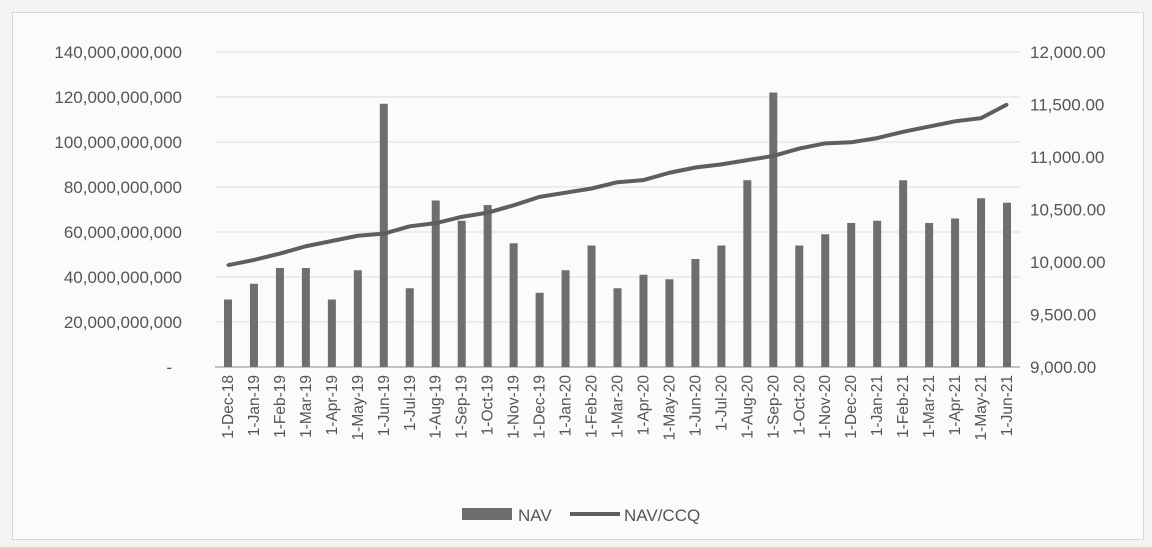 This screenshot has height=547, width=1152. I want to click on left-tick-label: 80,000,000,000, so click(123, 187).